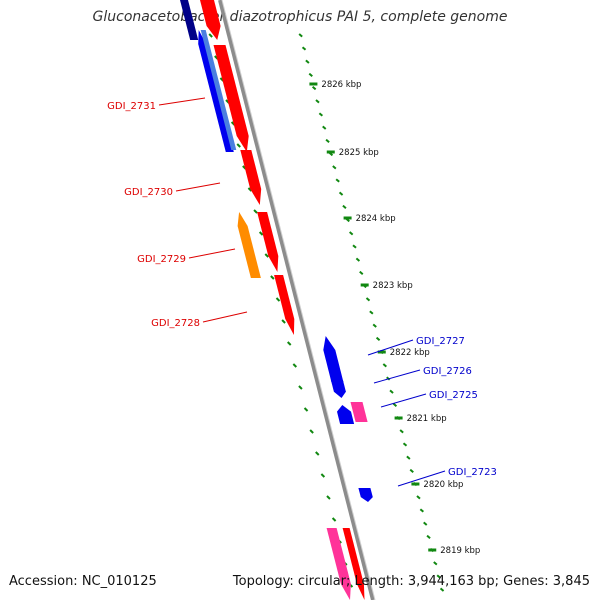 This screenshot has width=600, height=600. I want to click on gene-arrow-forward-pink, so click(338, 564).